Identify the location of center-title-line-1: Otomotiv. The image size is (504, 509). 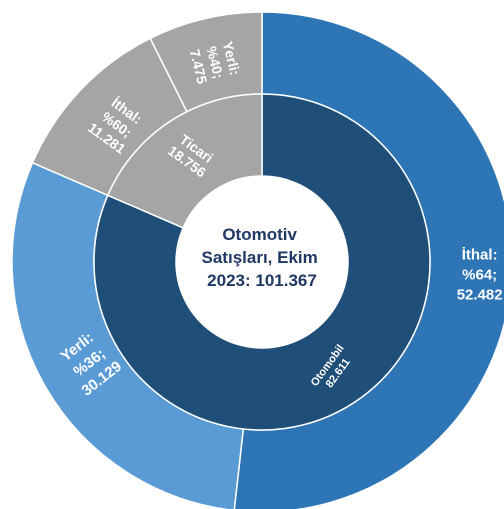
(259, 234).